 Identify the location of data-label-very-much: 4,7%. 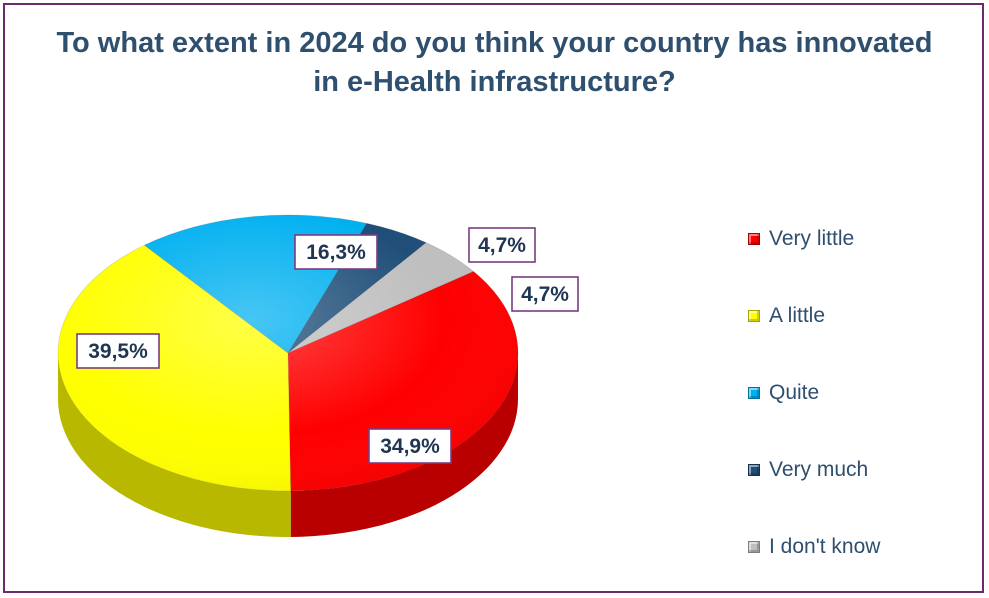
(502, 245).